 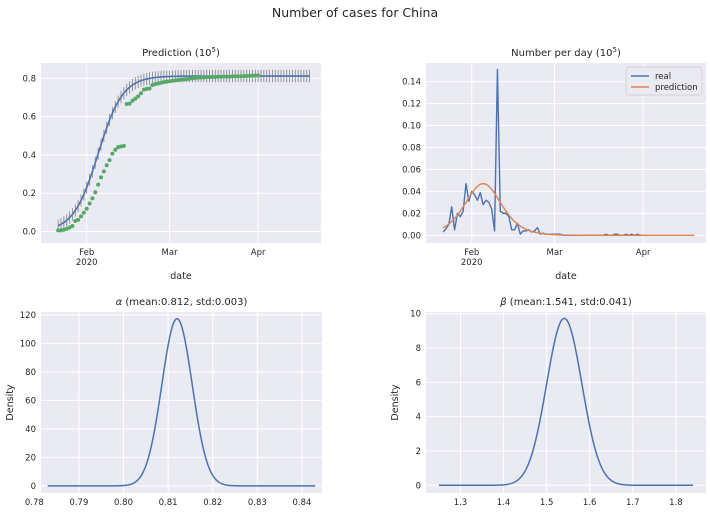 What do you see at coordinates (257, 503) in the screenshot?
I see `x-tick-label: 0.83` at bounding box center [257, 503].